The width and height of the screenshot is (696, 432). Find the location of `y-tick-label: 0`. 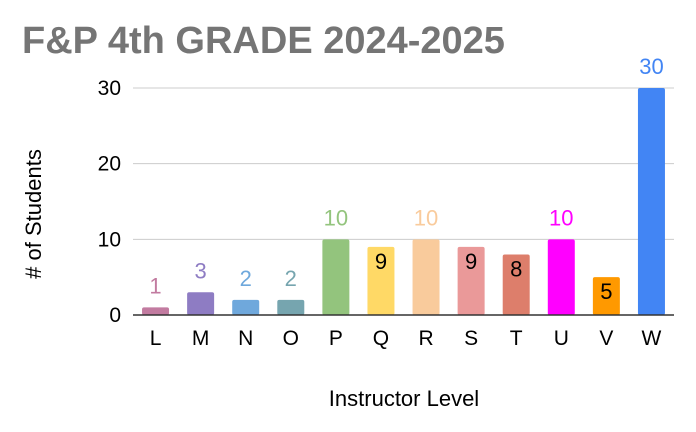

y-tick-label: 0 is located at coordinates (115, 315).